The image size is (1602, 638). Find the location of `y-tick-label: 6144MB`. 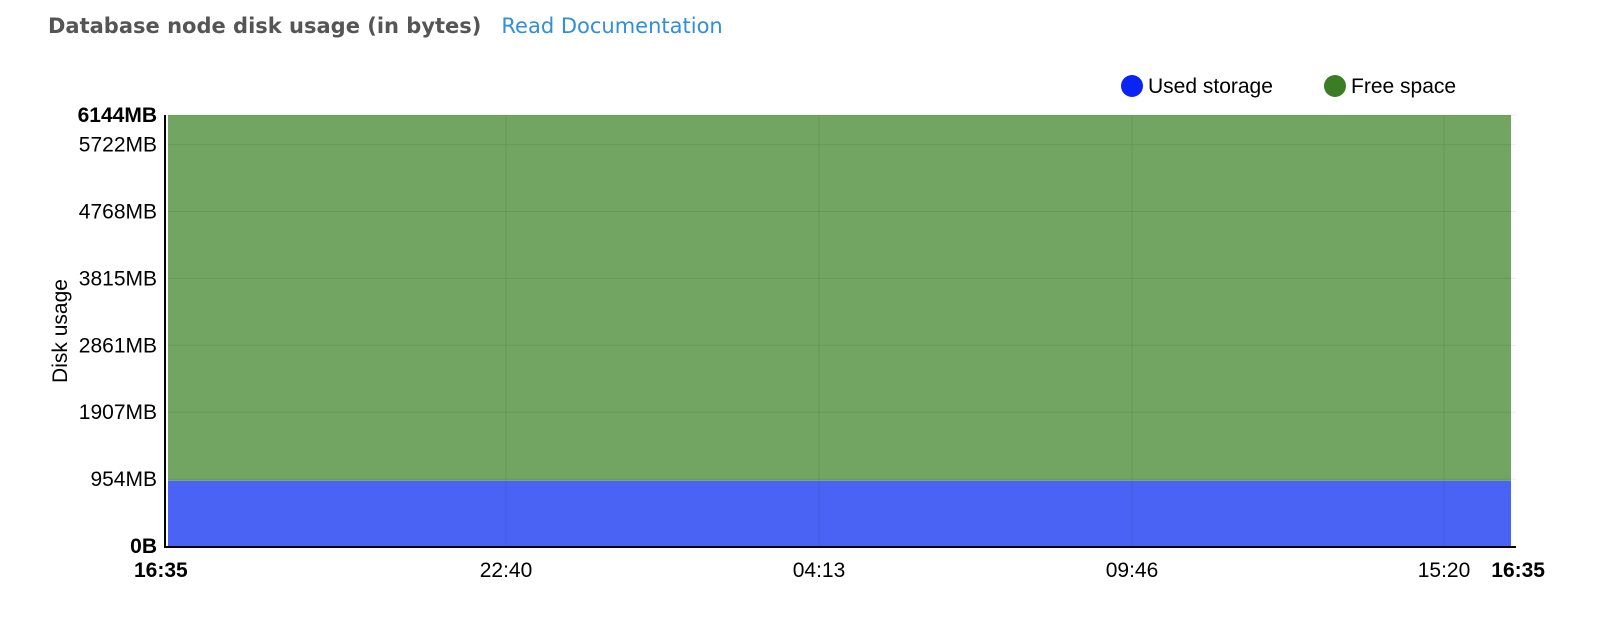

y-tick-label: 6144MB is located at coordinates (117, 115).